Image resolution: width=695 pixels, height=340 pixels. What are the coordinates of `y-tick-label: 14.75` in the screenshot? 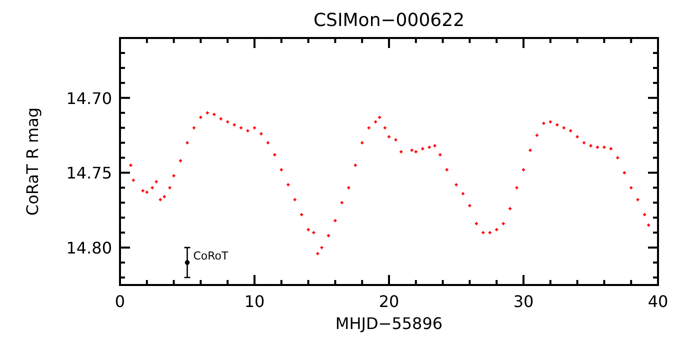 It's located at (89, 173).